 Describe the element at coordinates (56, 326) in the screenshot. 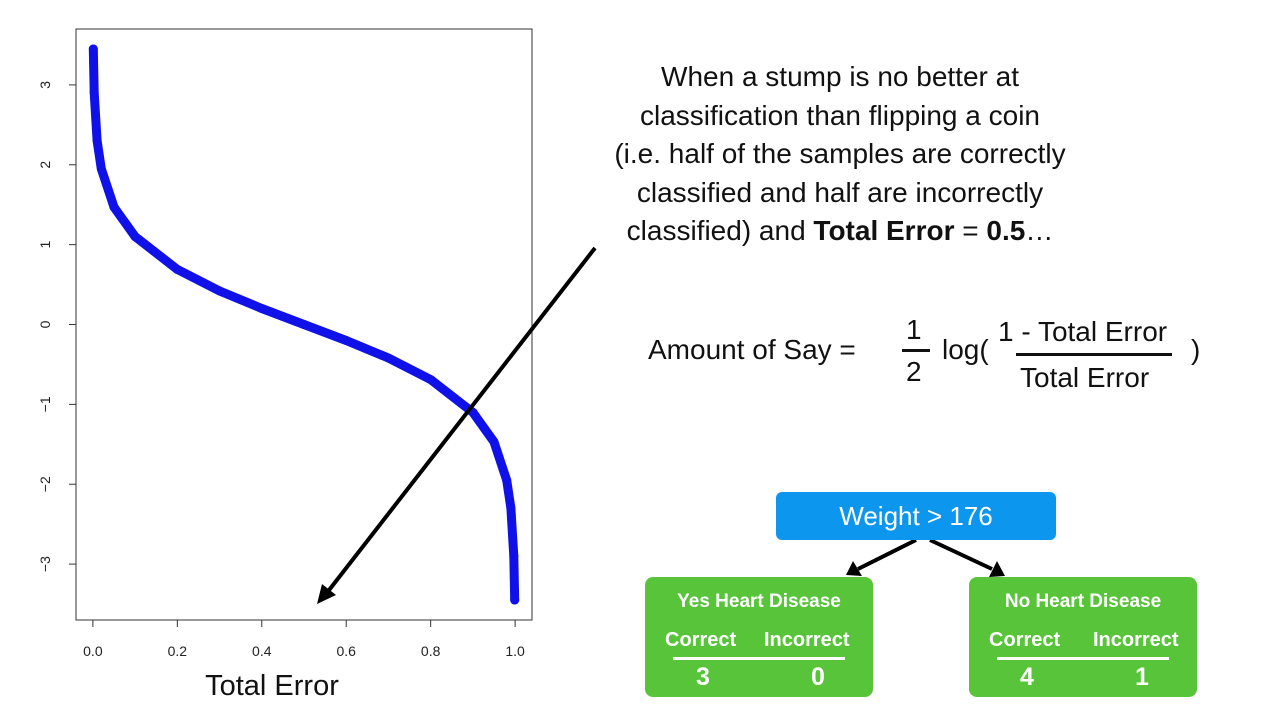

I see `y-axis: −3 −2 −1 0 1 2 3` at that location.